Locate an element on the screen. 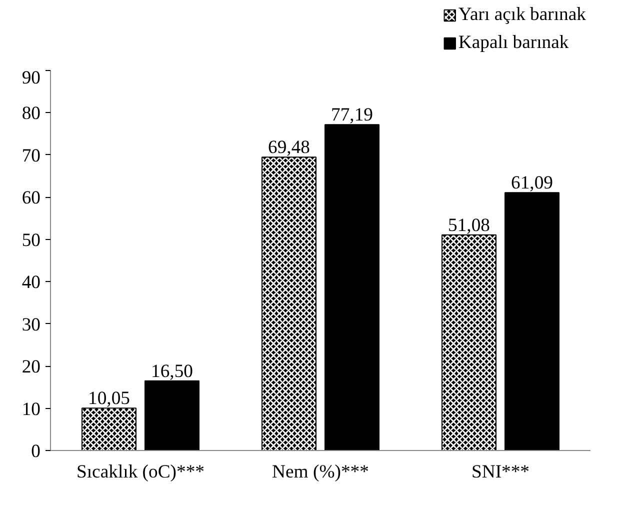 This screenshot has width=631, height=515. y-tick-label: 50 is located at coordinates (31, 240).